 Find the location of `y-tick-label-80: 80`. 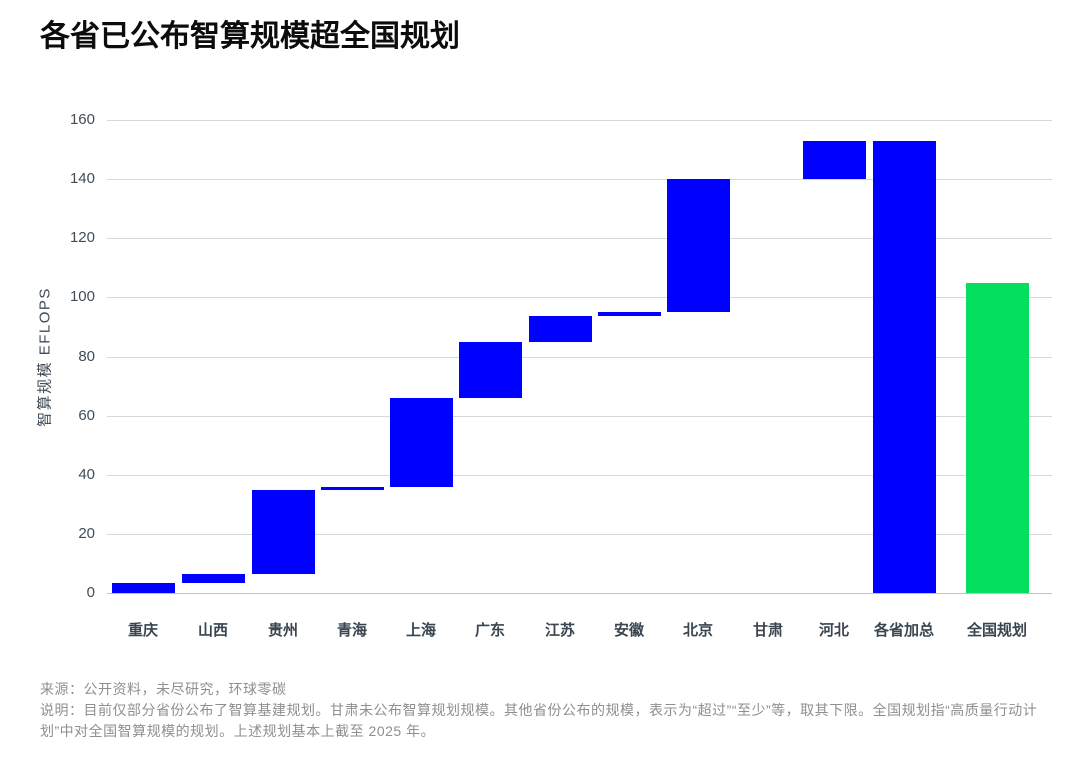

y-tick-label-80: 80 is located at coordinates (86, 356).